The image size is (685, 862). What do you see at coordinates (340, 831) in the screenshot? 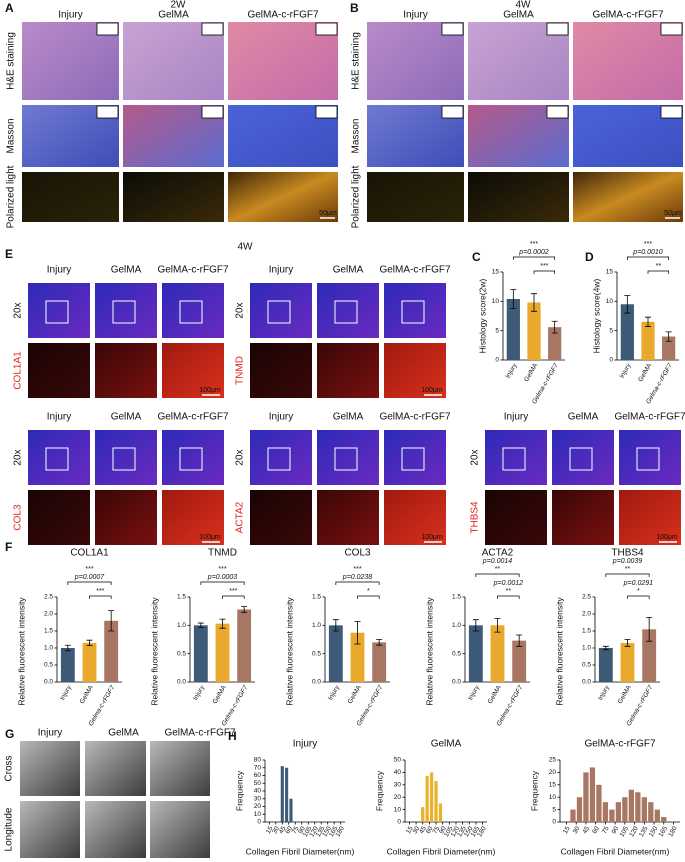
I see `x-tick-label: 180` at bounding box center [340, 831].